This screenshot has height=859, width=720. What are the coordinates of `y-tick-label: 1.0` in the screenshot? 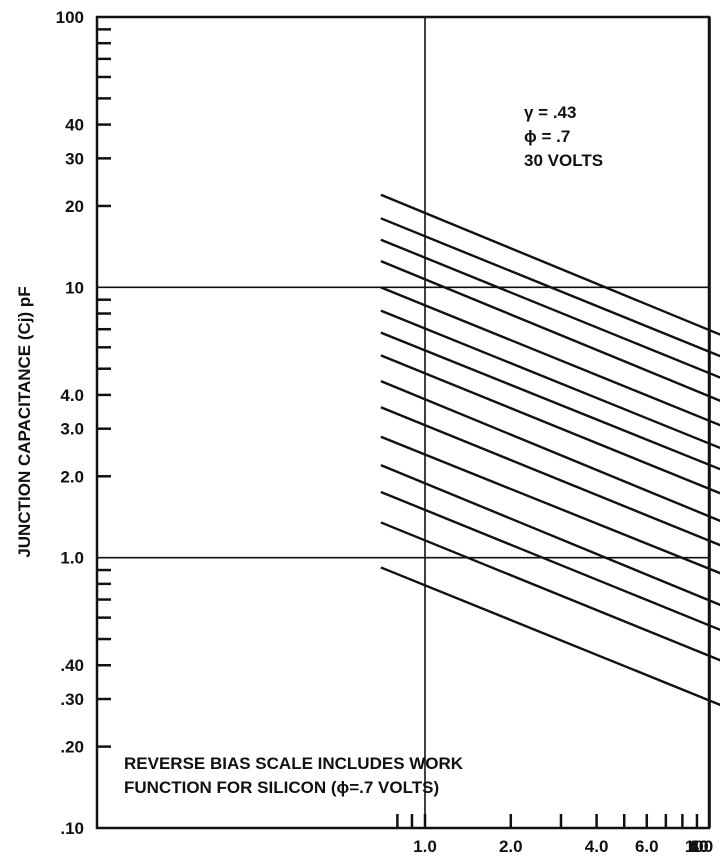 It's located at (72, 558).